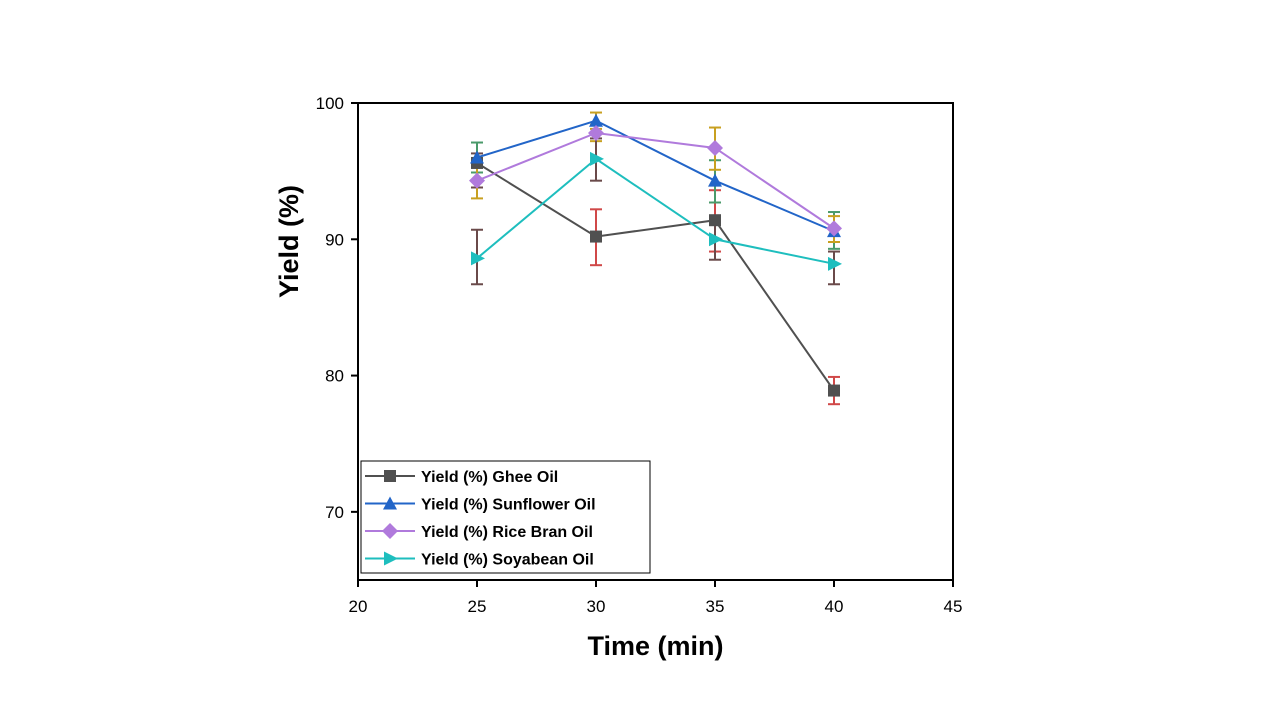 The image size is (1280, 720). I want to click on x-axis-title: Time (min), so click(655, 646).